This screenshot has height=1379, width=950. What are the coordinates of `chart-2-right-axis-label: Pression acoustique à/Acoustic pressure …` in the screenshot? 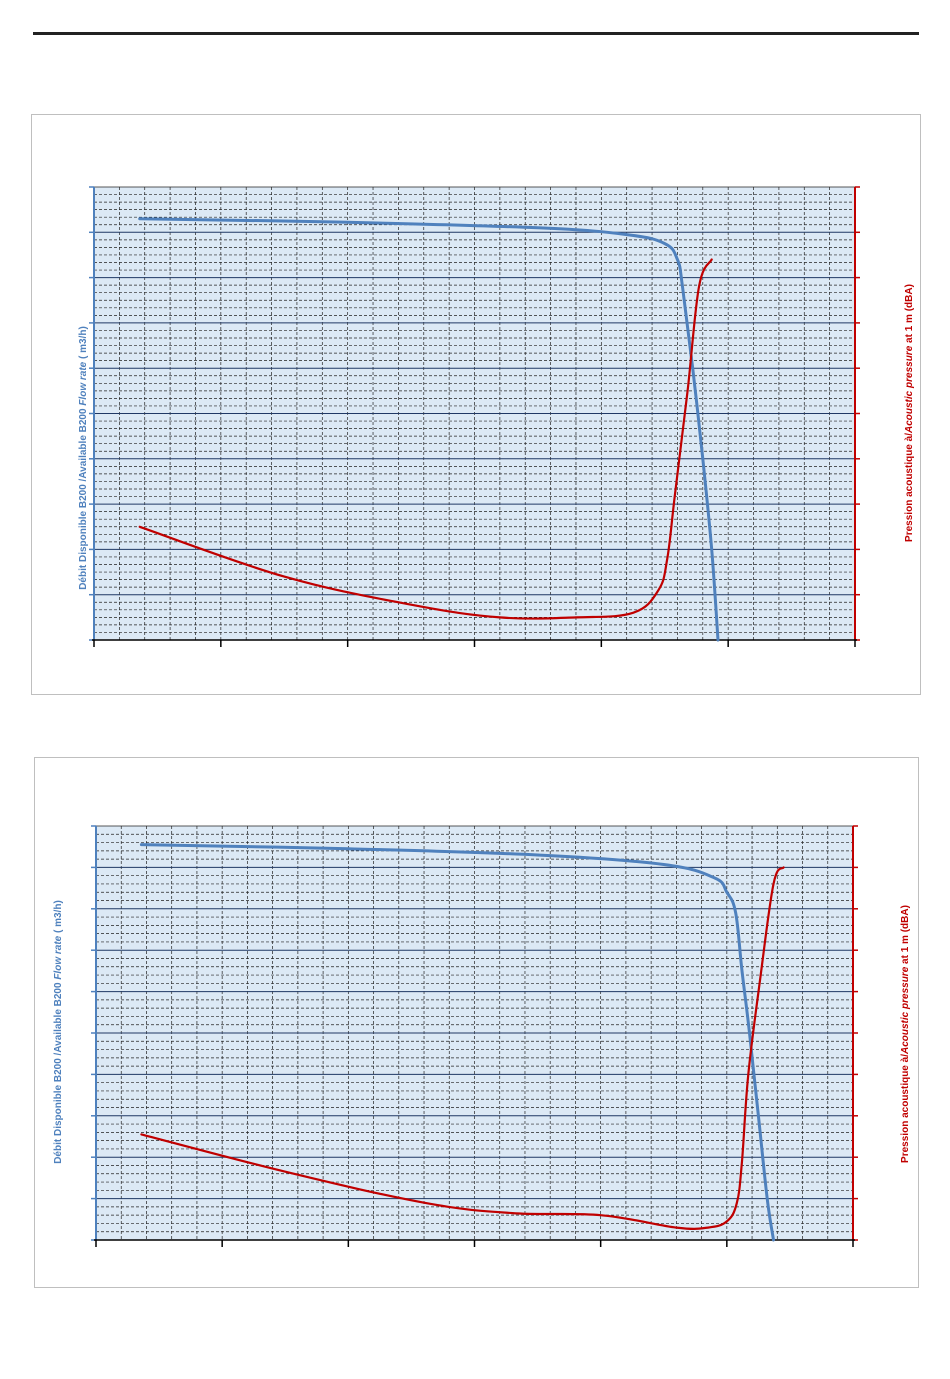 It's located at (905, 1034).